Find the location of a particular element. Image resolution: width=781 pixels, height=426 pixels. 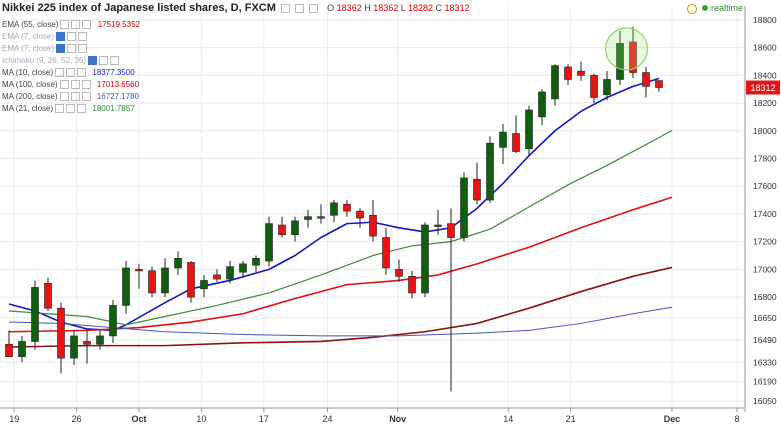

indicator-value: 17519.5352 is located at coordinates (118, 24).